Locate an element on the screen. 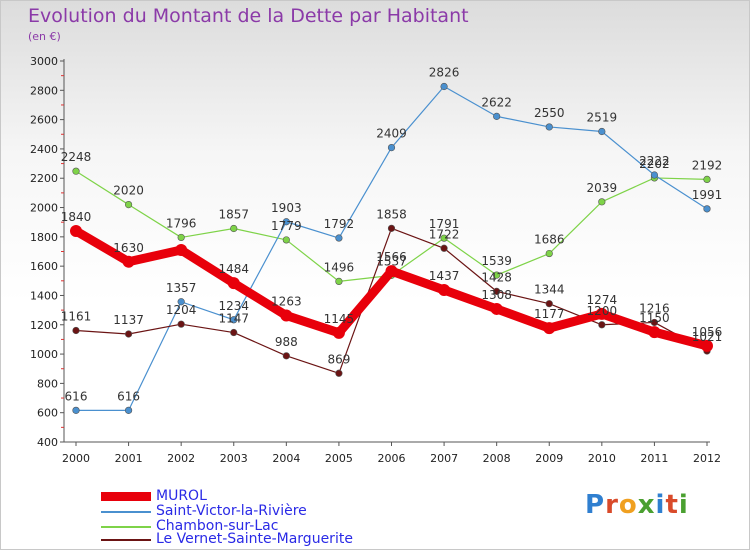 The width and height of the screenshot is (750, 550). data-label-murol: 1150 is located at coordinates (654, 318).